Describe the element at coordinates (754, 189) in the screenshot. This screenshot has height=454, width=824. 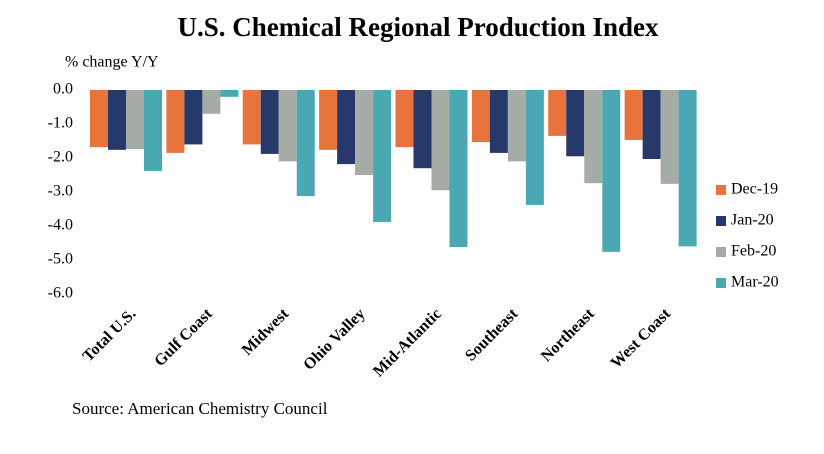
I see `legend-label: Dec-19` at that location.